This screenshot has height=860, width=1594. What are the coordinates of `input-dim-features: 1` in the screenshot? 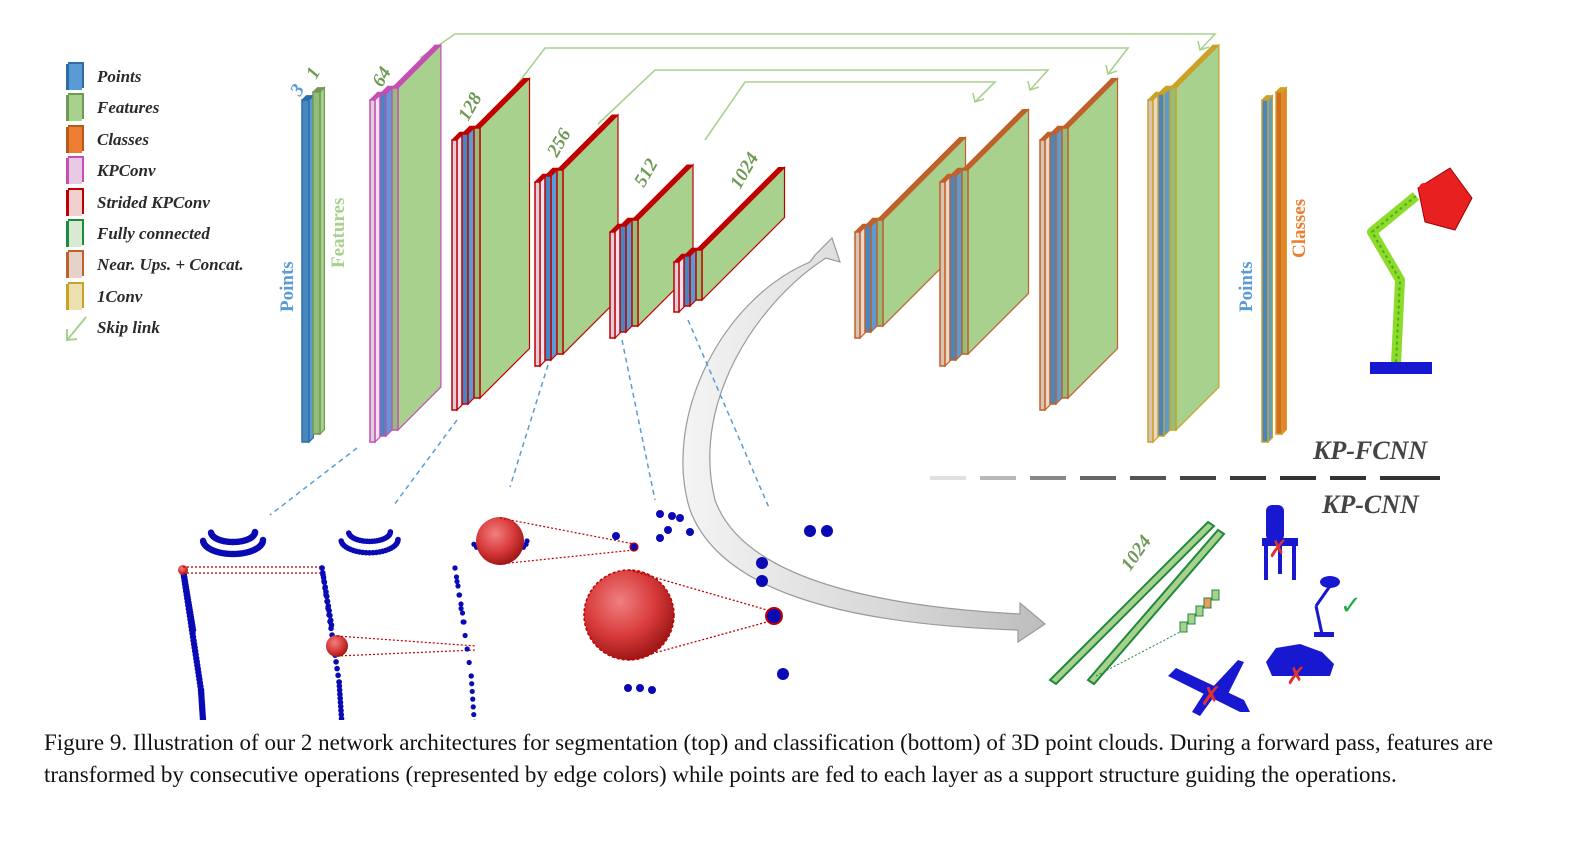 It's located at (313, 73).